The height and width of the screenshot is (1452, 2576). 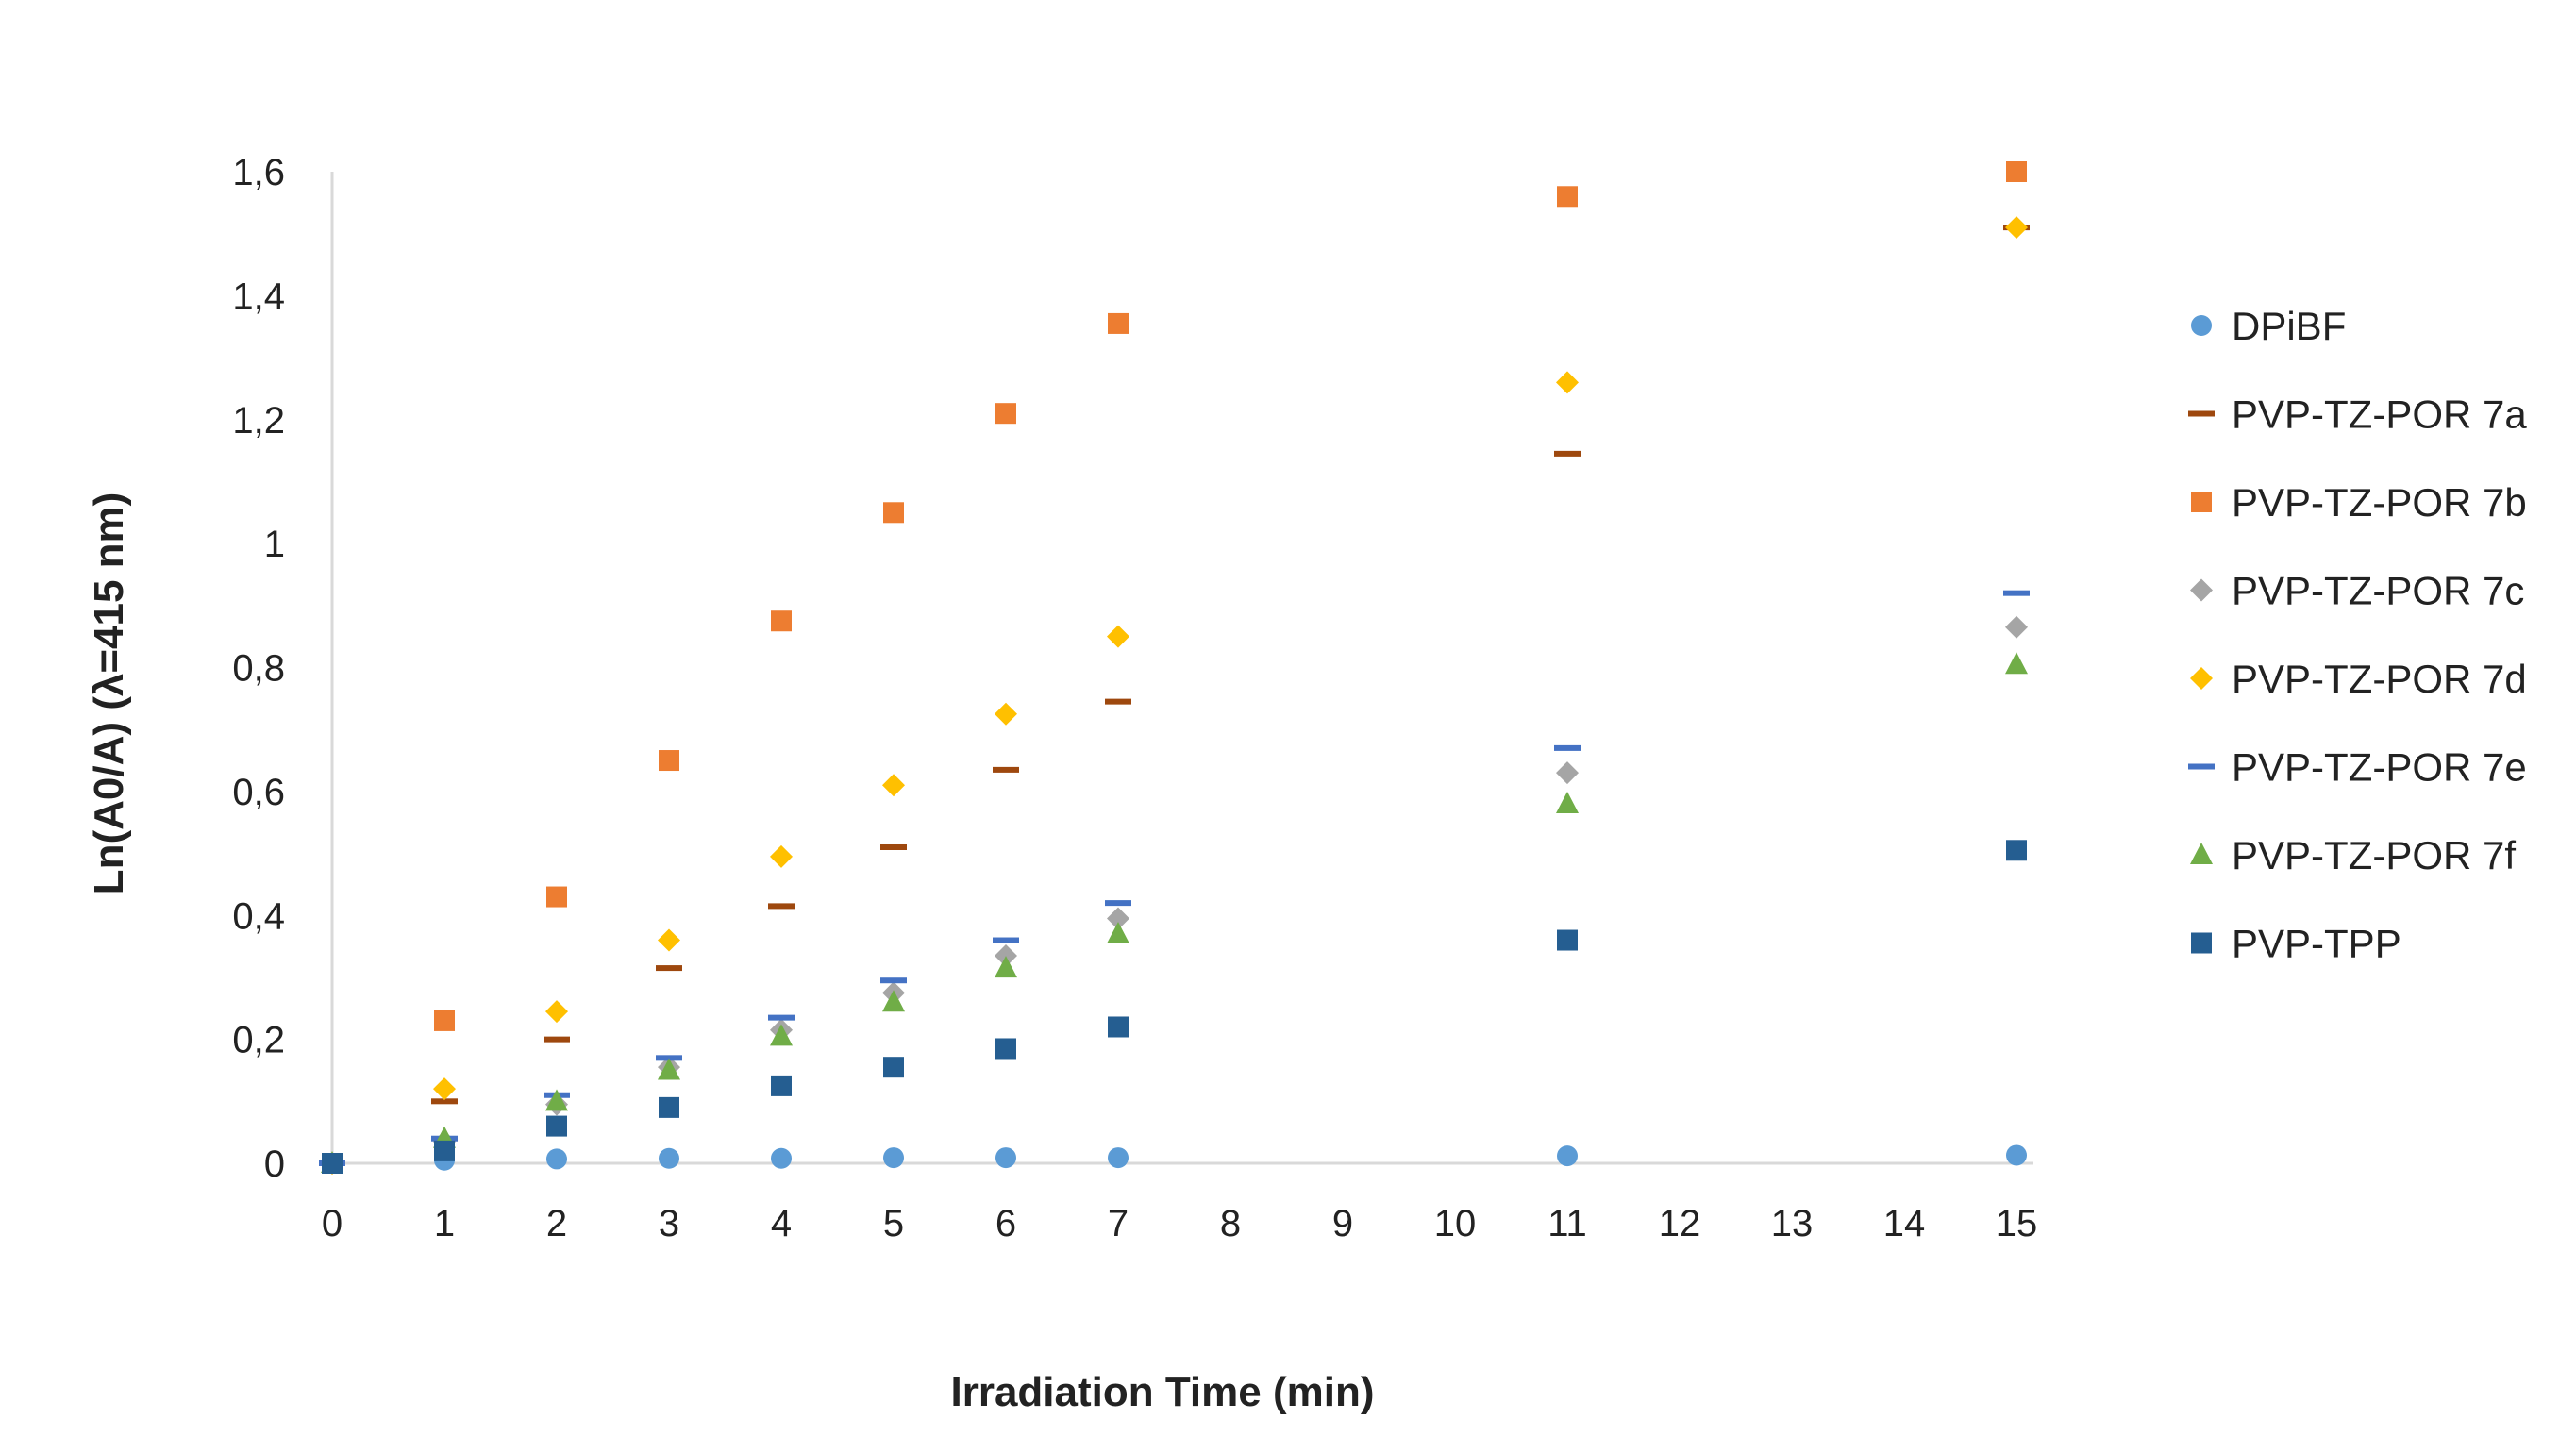 What do you see at coordinates (2378, 591) in the screenshot?
I see `legend-label: PVP-TZ-POR 7c` at bounding box center [2378, 591].